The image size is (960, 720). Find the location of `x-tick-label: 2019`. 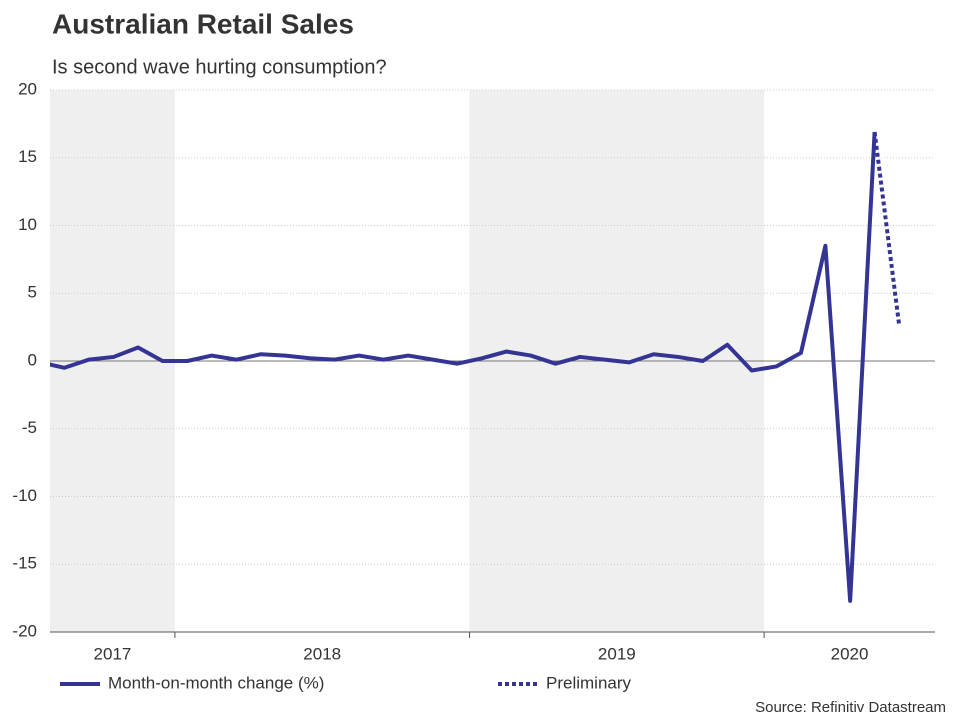

x-tick-label: 2019 is located at coordinates (617, 653).